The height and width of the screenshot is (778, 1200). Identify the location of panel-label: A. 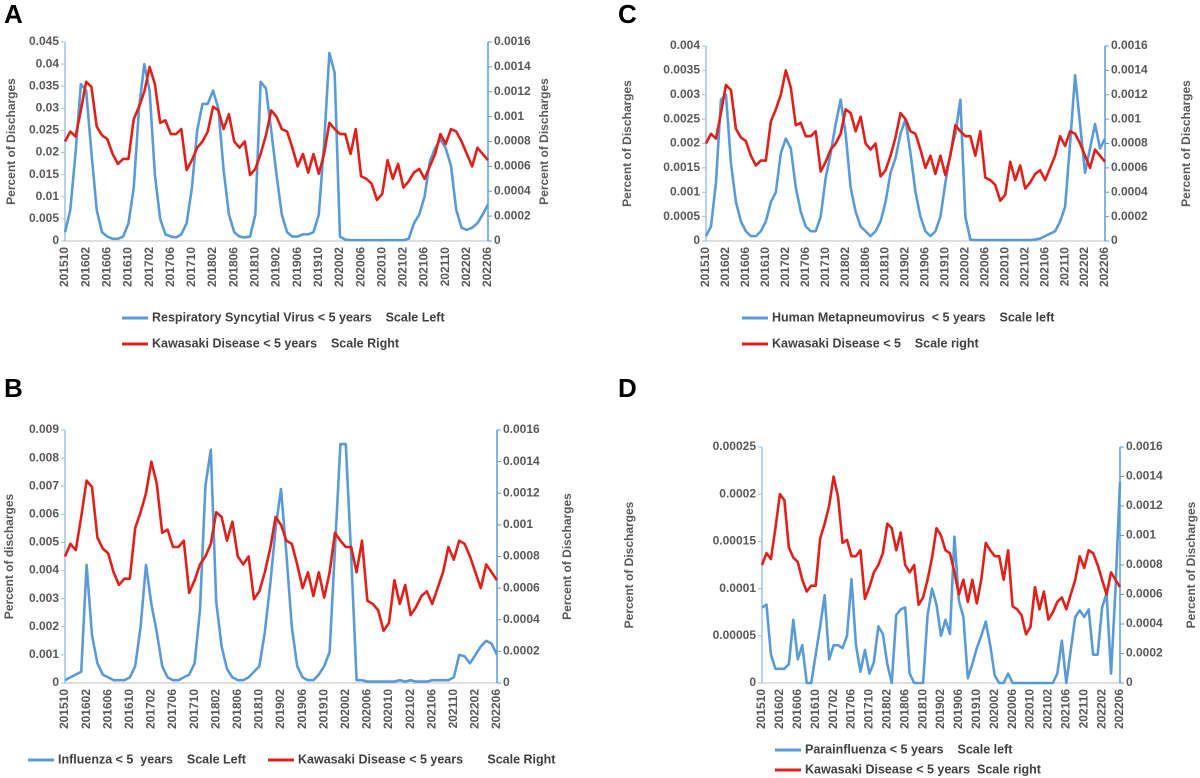
(13, 14).